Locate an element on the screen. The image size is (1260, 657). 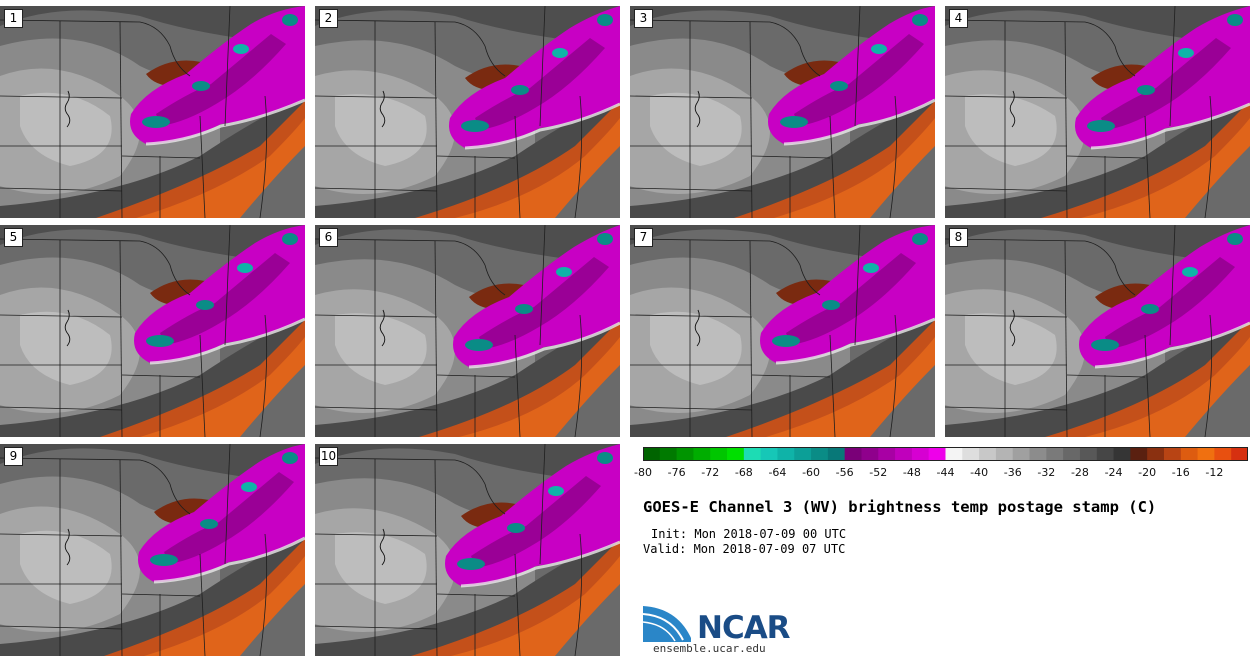
stamp-panel-1: 1 is located at coordinates (152, 112).